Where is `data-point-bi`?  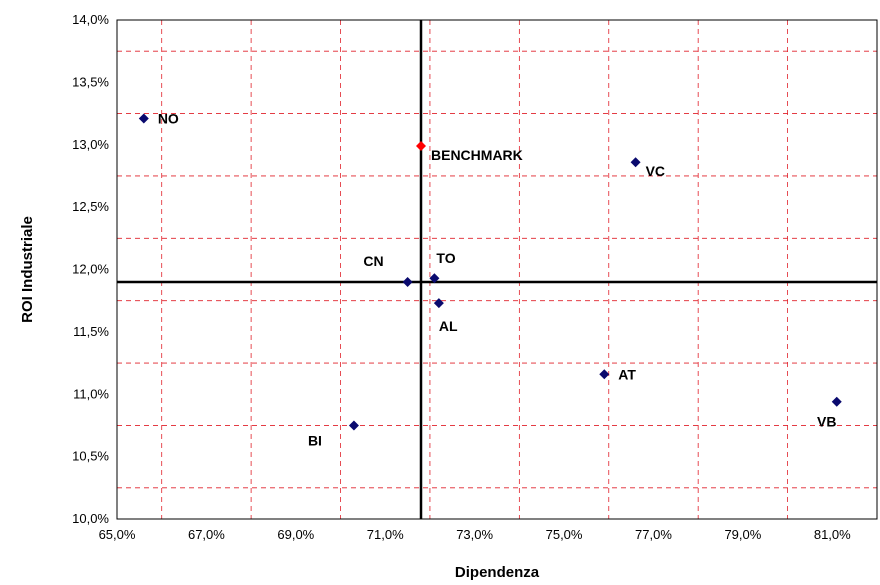
data-point-bi is located at coordinates (353, 425).